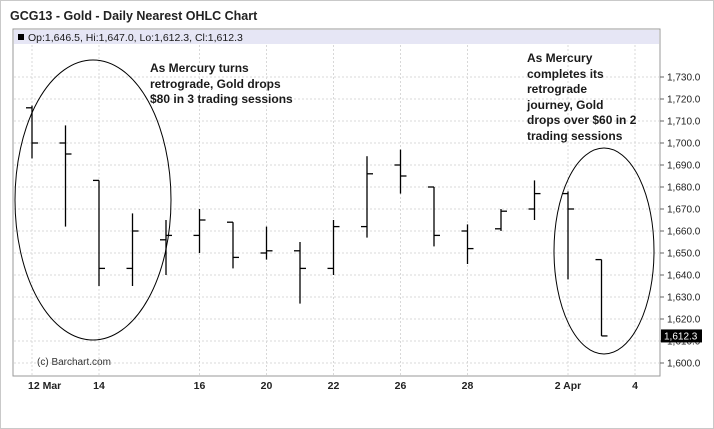 Image resolution: width=714 pixels, height=429 pixels. Describe the element at coordinates (200, 386) in the screenshot. I see `x-tick-label: 16` at that location.